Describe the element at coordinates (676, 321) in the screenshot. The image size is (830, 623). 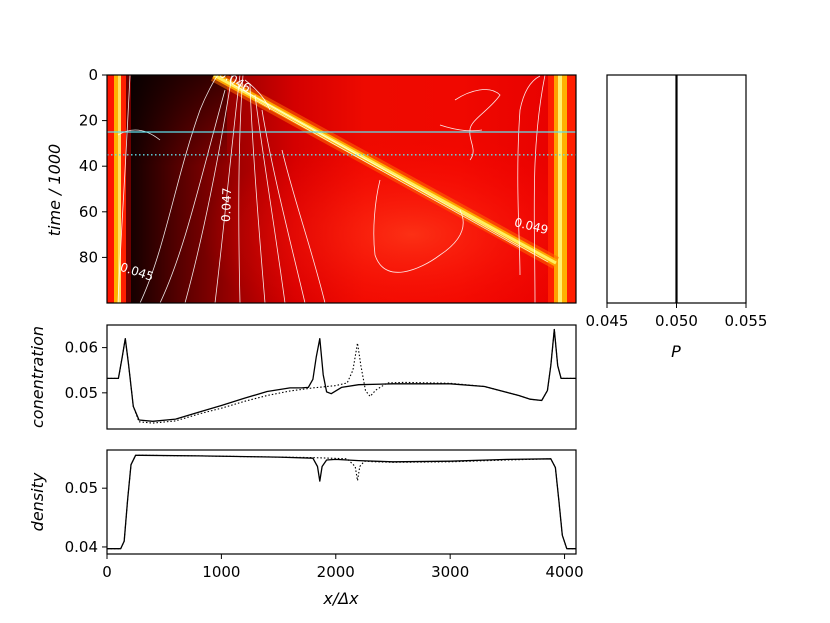
I see `pressure-xtick-label: 0.050` at that location.